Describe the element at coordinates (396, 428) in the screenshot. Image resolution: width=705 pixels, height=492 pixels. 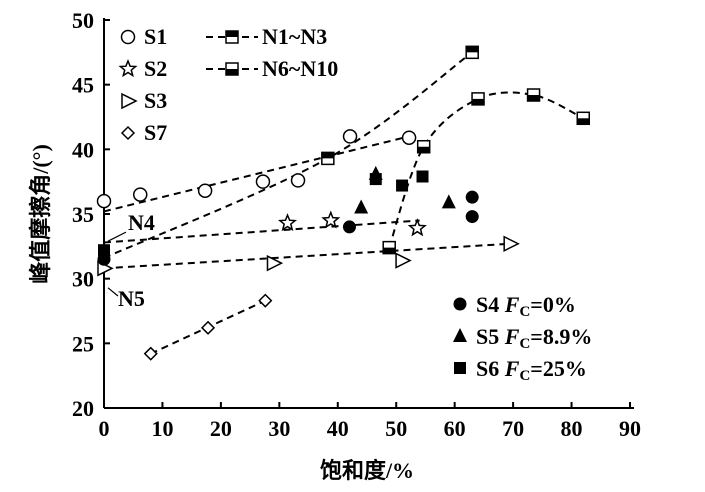
I see `x-tick-label: 50` at that location.